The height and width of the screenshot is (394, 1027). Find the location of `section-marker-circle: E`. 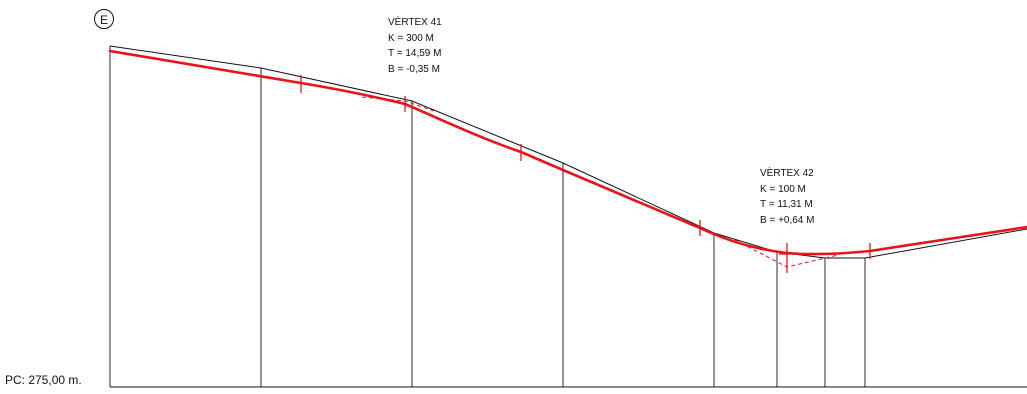

section-marker-circle: E is located at coordinates (104, 19).